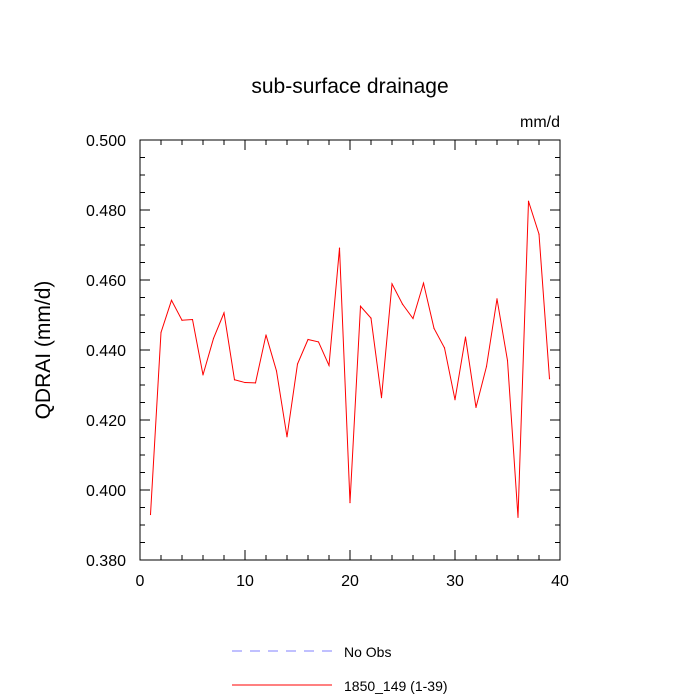 Image resolution: width=700 pixels, height=700 pixels. Describe the element at coordinates (245, 581) in the screenshot. I see `x-tick-label: 10` at that location.